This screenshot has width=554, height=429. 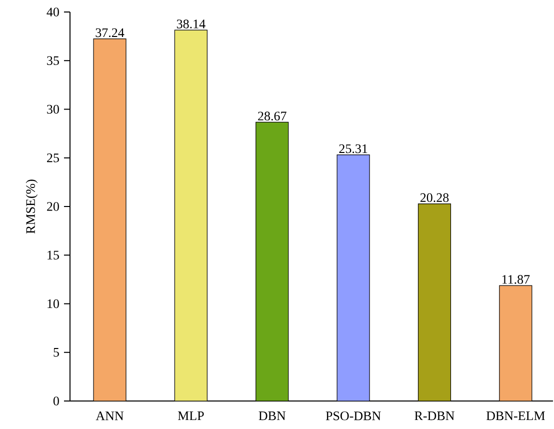 What do you see at coordinates (53, 109) in the screenshot?
I see `y-tick-label: 30` at bounding box center [53, 109].